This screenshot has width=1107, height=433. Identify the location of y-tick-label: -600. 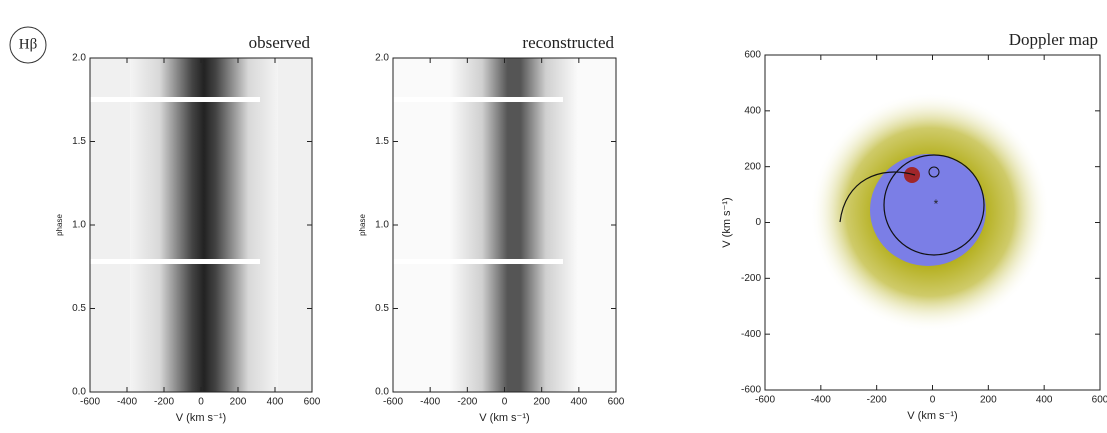
(751, 390).